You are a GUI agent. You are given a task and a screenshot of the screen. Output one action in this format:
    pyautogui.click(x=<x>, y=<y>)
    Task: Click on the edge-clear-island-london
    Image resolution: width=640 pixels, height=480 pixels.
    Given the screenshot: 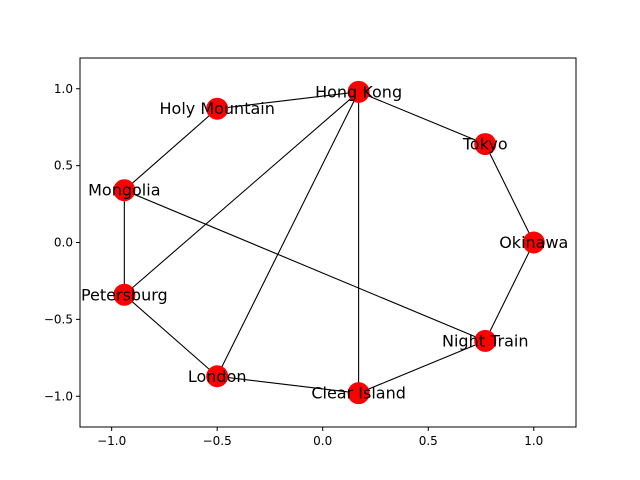 What is the action you would take?
    pyautogui.click(x=288, y=384)
    